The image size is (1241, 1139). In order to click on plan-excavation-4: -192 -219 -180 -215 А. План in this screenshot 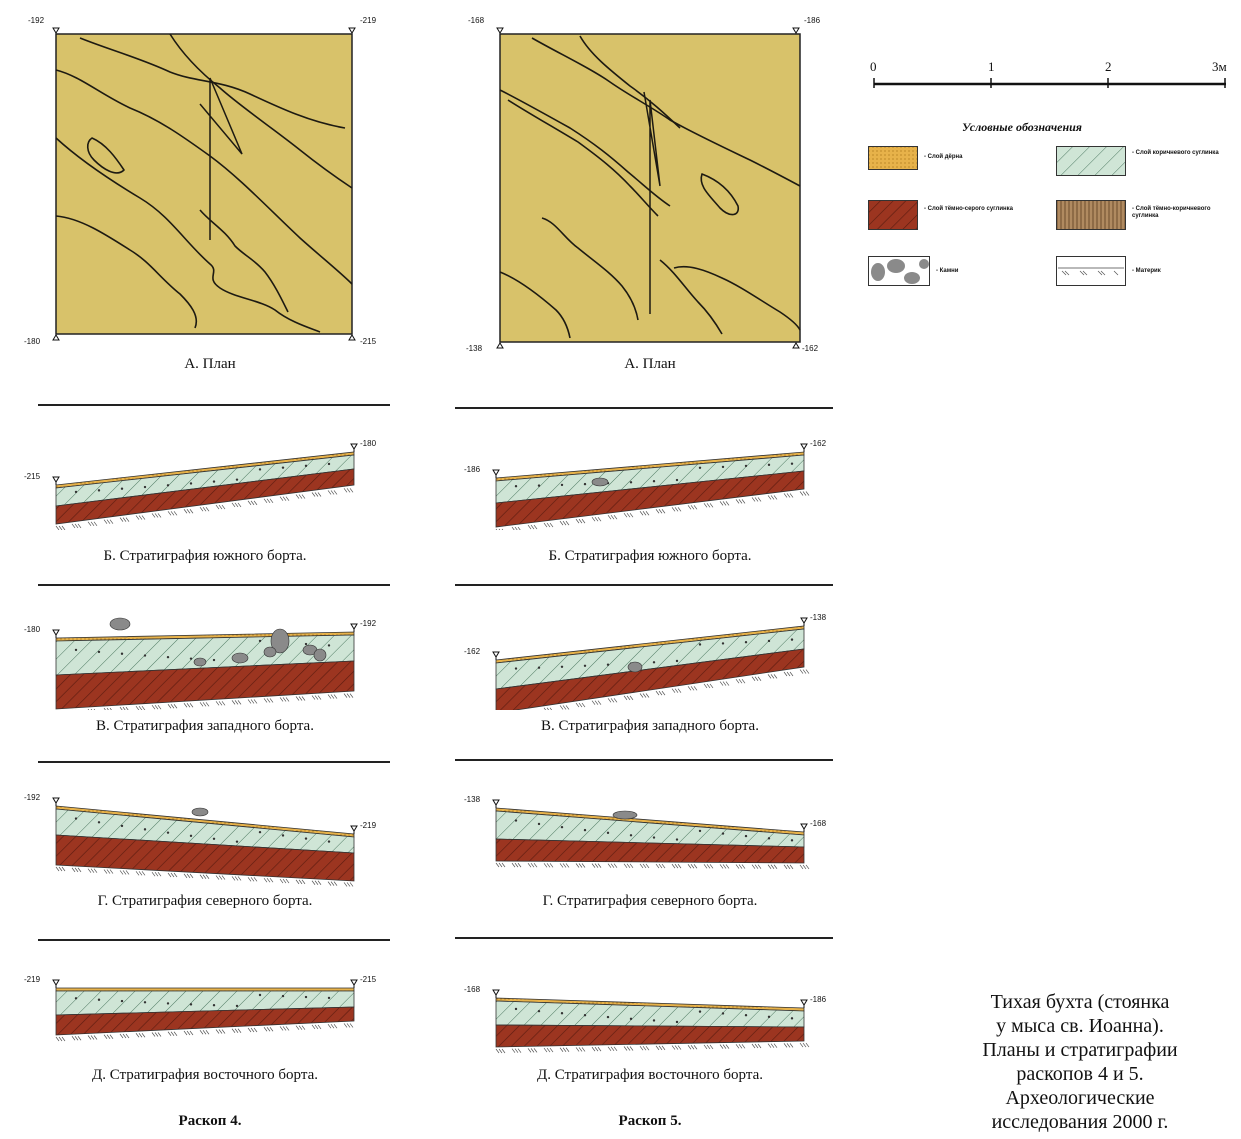, I will do `click(210, 195)`.